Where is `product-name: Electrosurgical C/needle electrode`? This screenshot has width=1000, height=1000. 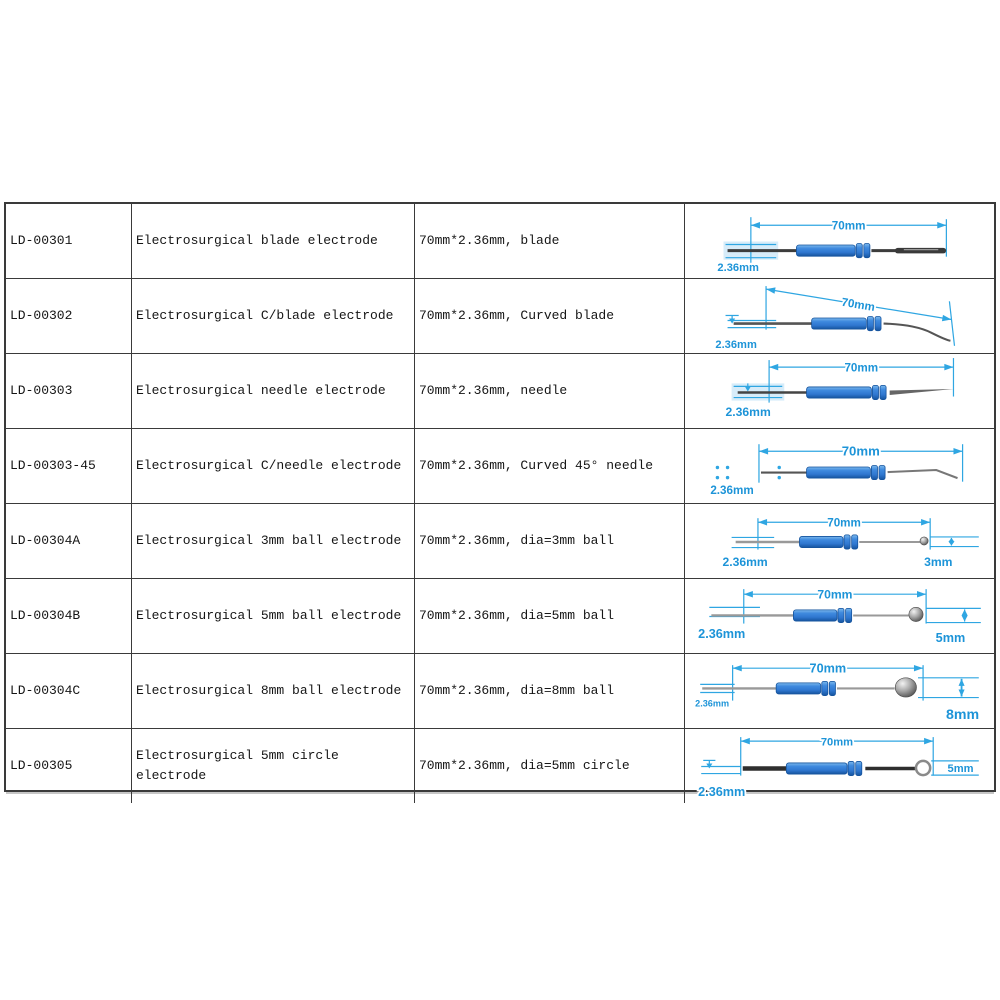 product-name: Electrosurgical C/needle electrode is located at coordinates (273, 466).